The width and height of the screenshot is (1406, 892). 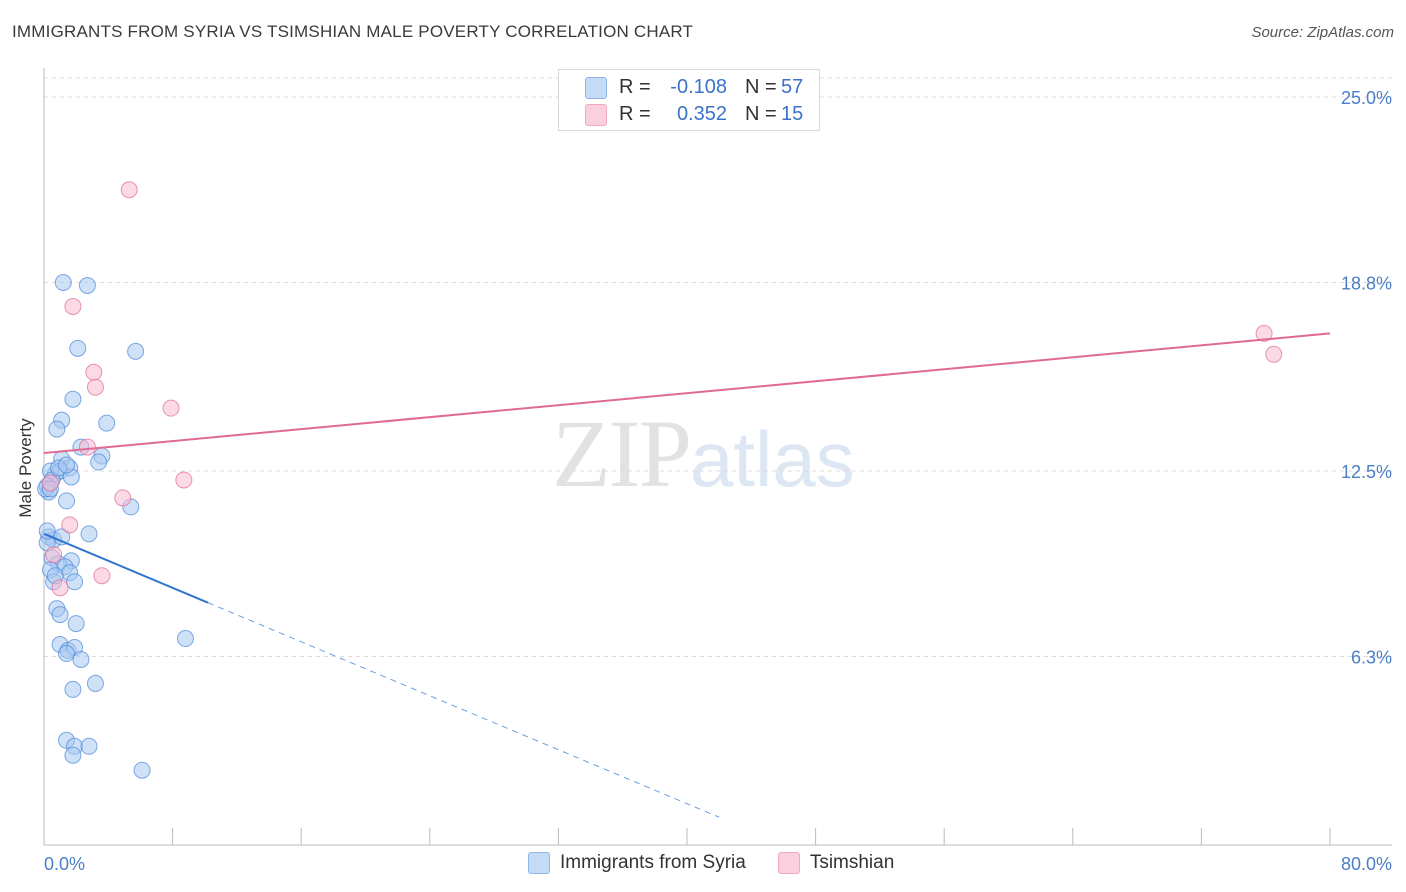 What do you see at coordinates (1371, 658) in the screenshot?
I see `y-tick-label: 6.3%` at bounding box center [1371, 658].